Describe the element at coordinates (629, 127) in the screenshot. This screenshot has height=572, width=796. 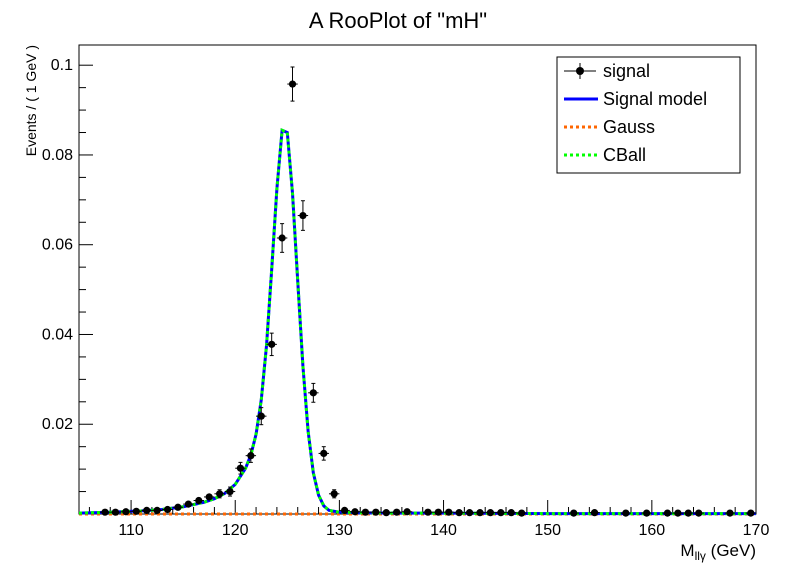
I see `legend-label: Gauss` at that location.